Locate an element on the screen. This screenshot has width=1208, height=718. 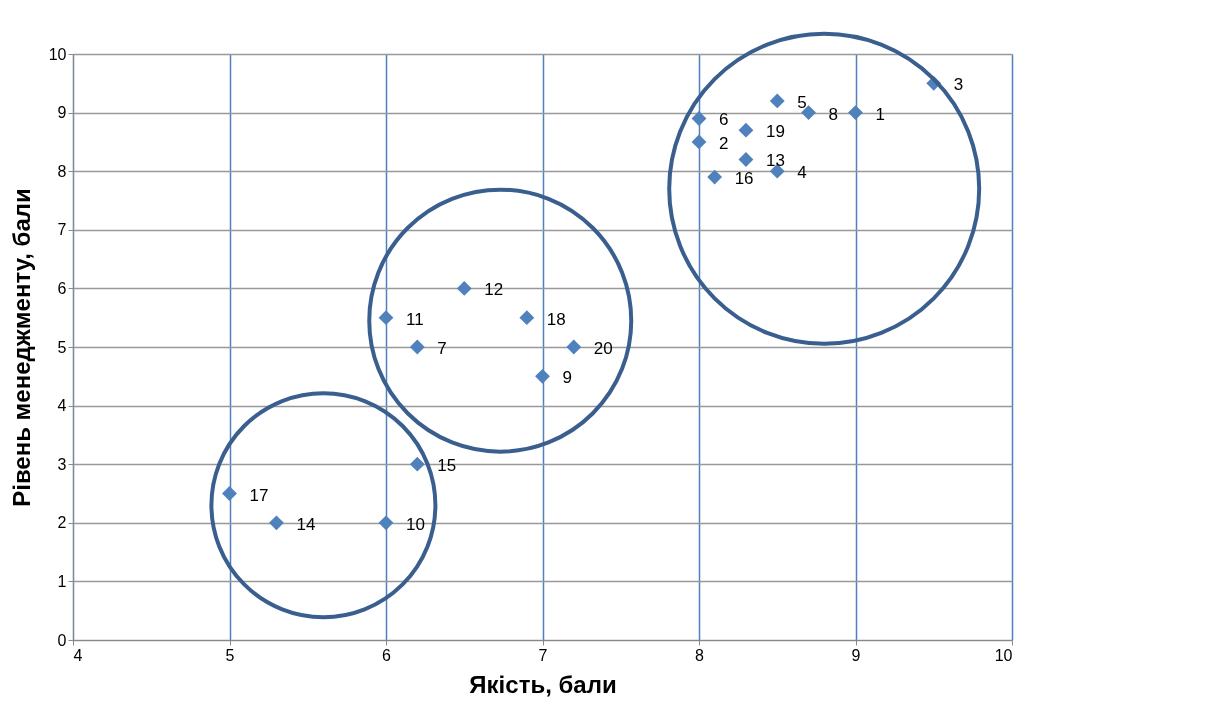
annotation: 4 is located at coordinates (802, 173).